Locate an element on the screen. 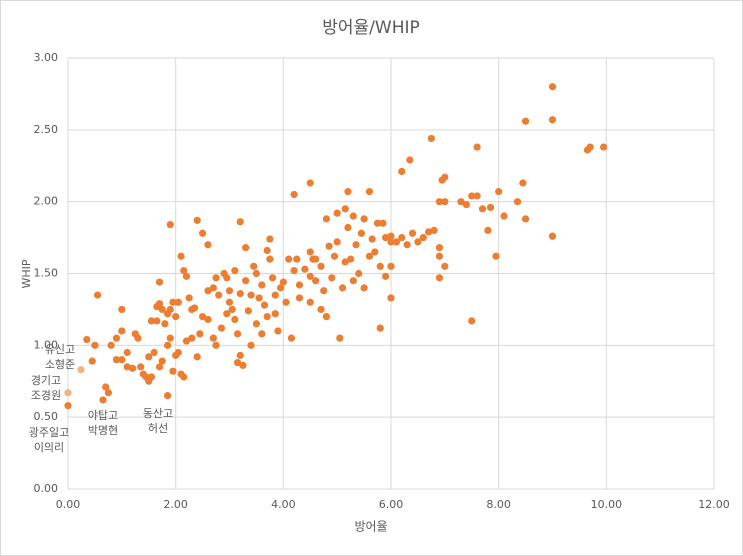  x-tick-label: 2.00 is located at coordinates (175, 504).